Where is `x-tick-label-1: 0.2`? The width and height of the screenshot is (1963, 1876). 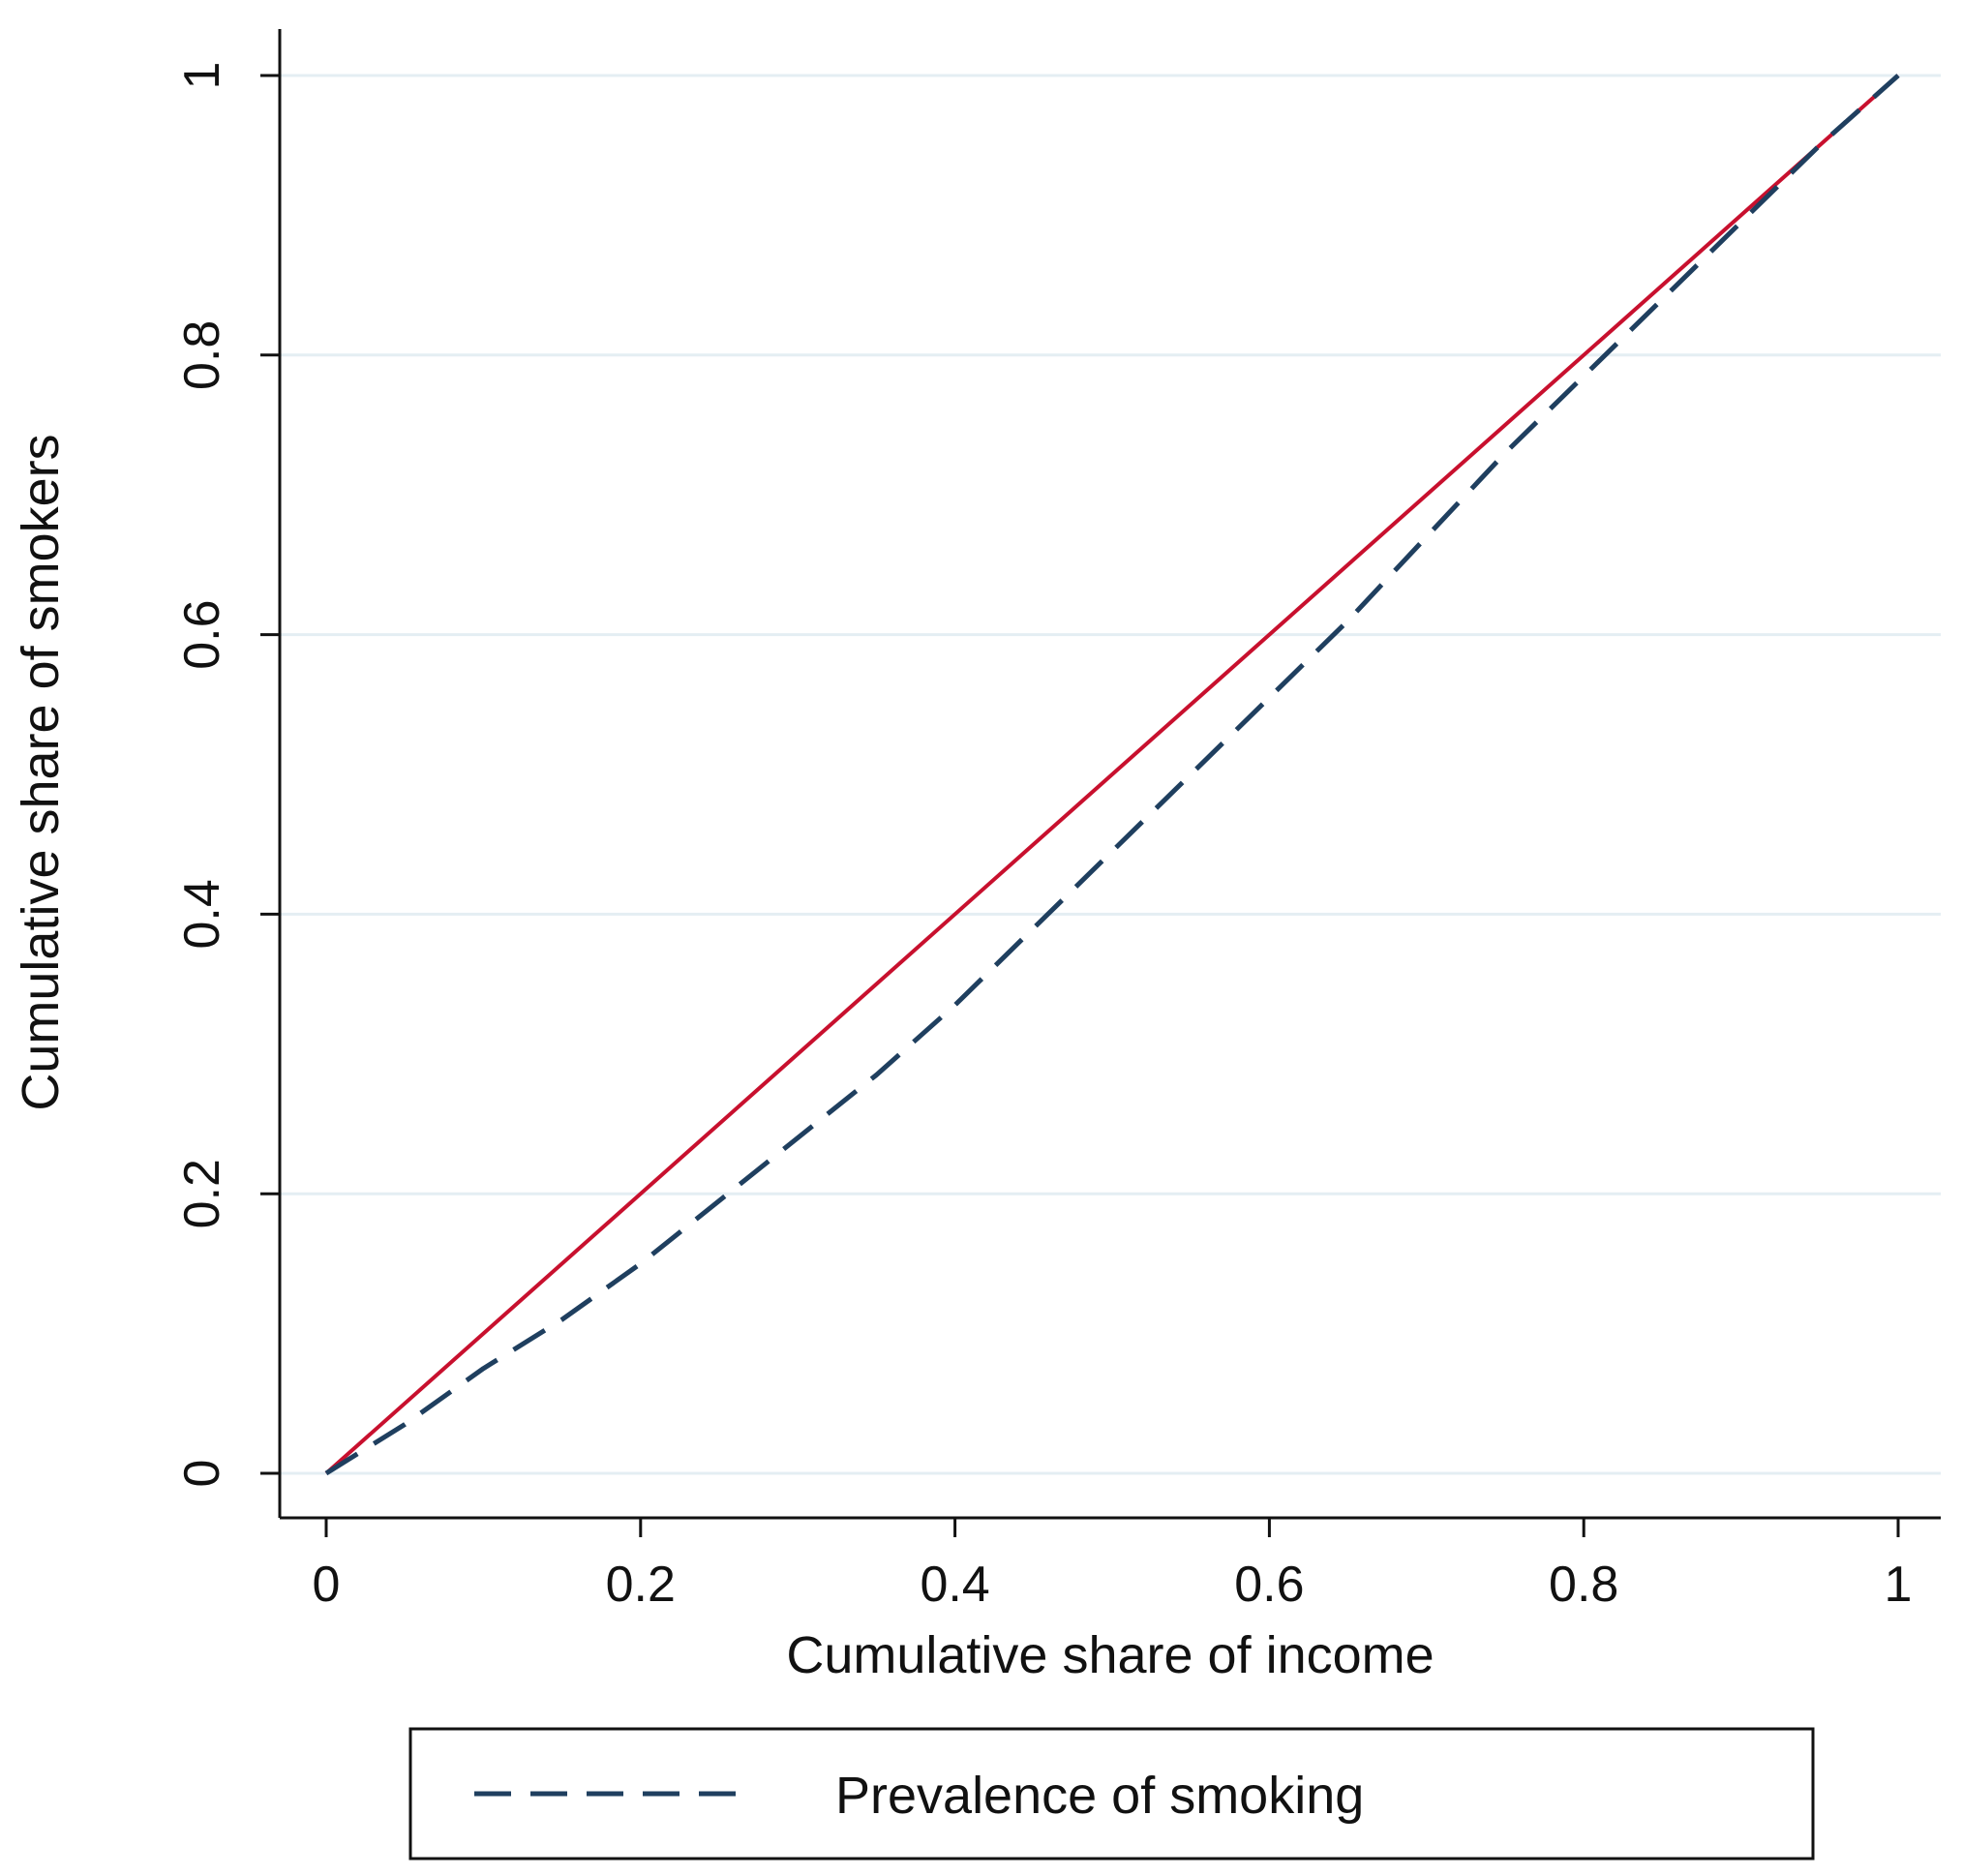 x-tick-label-1: 0.2 is located at coordinates (641, 1585).